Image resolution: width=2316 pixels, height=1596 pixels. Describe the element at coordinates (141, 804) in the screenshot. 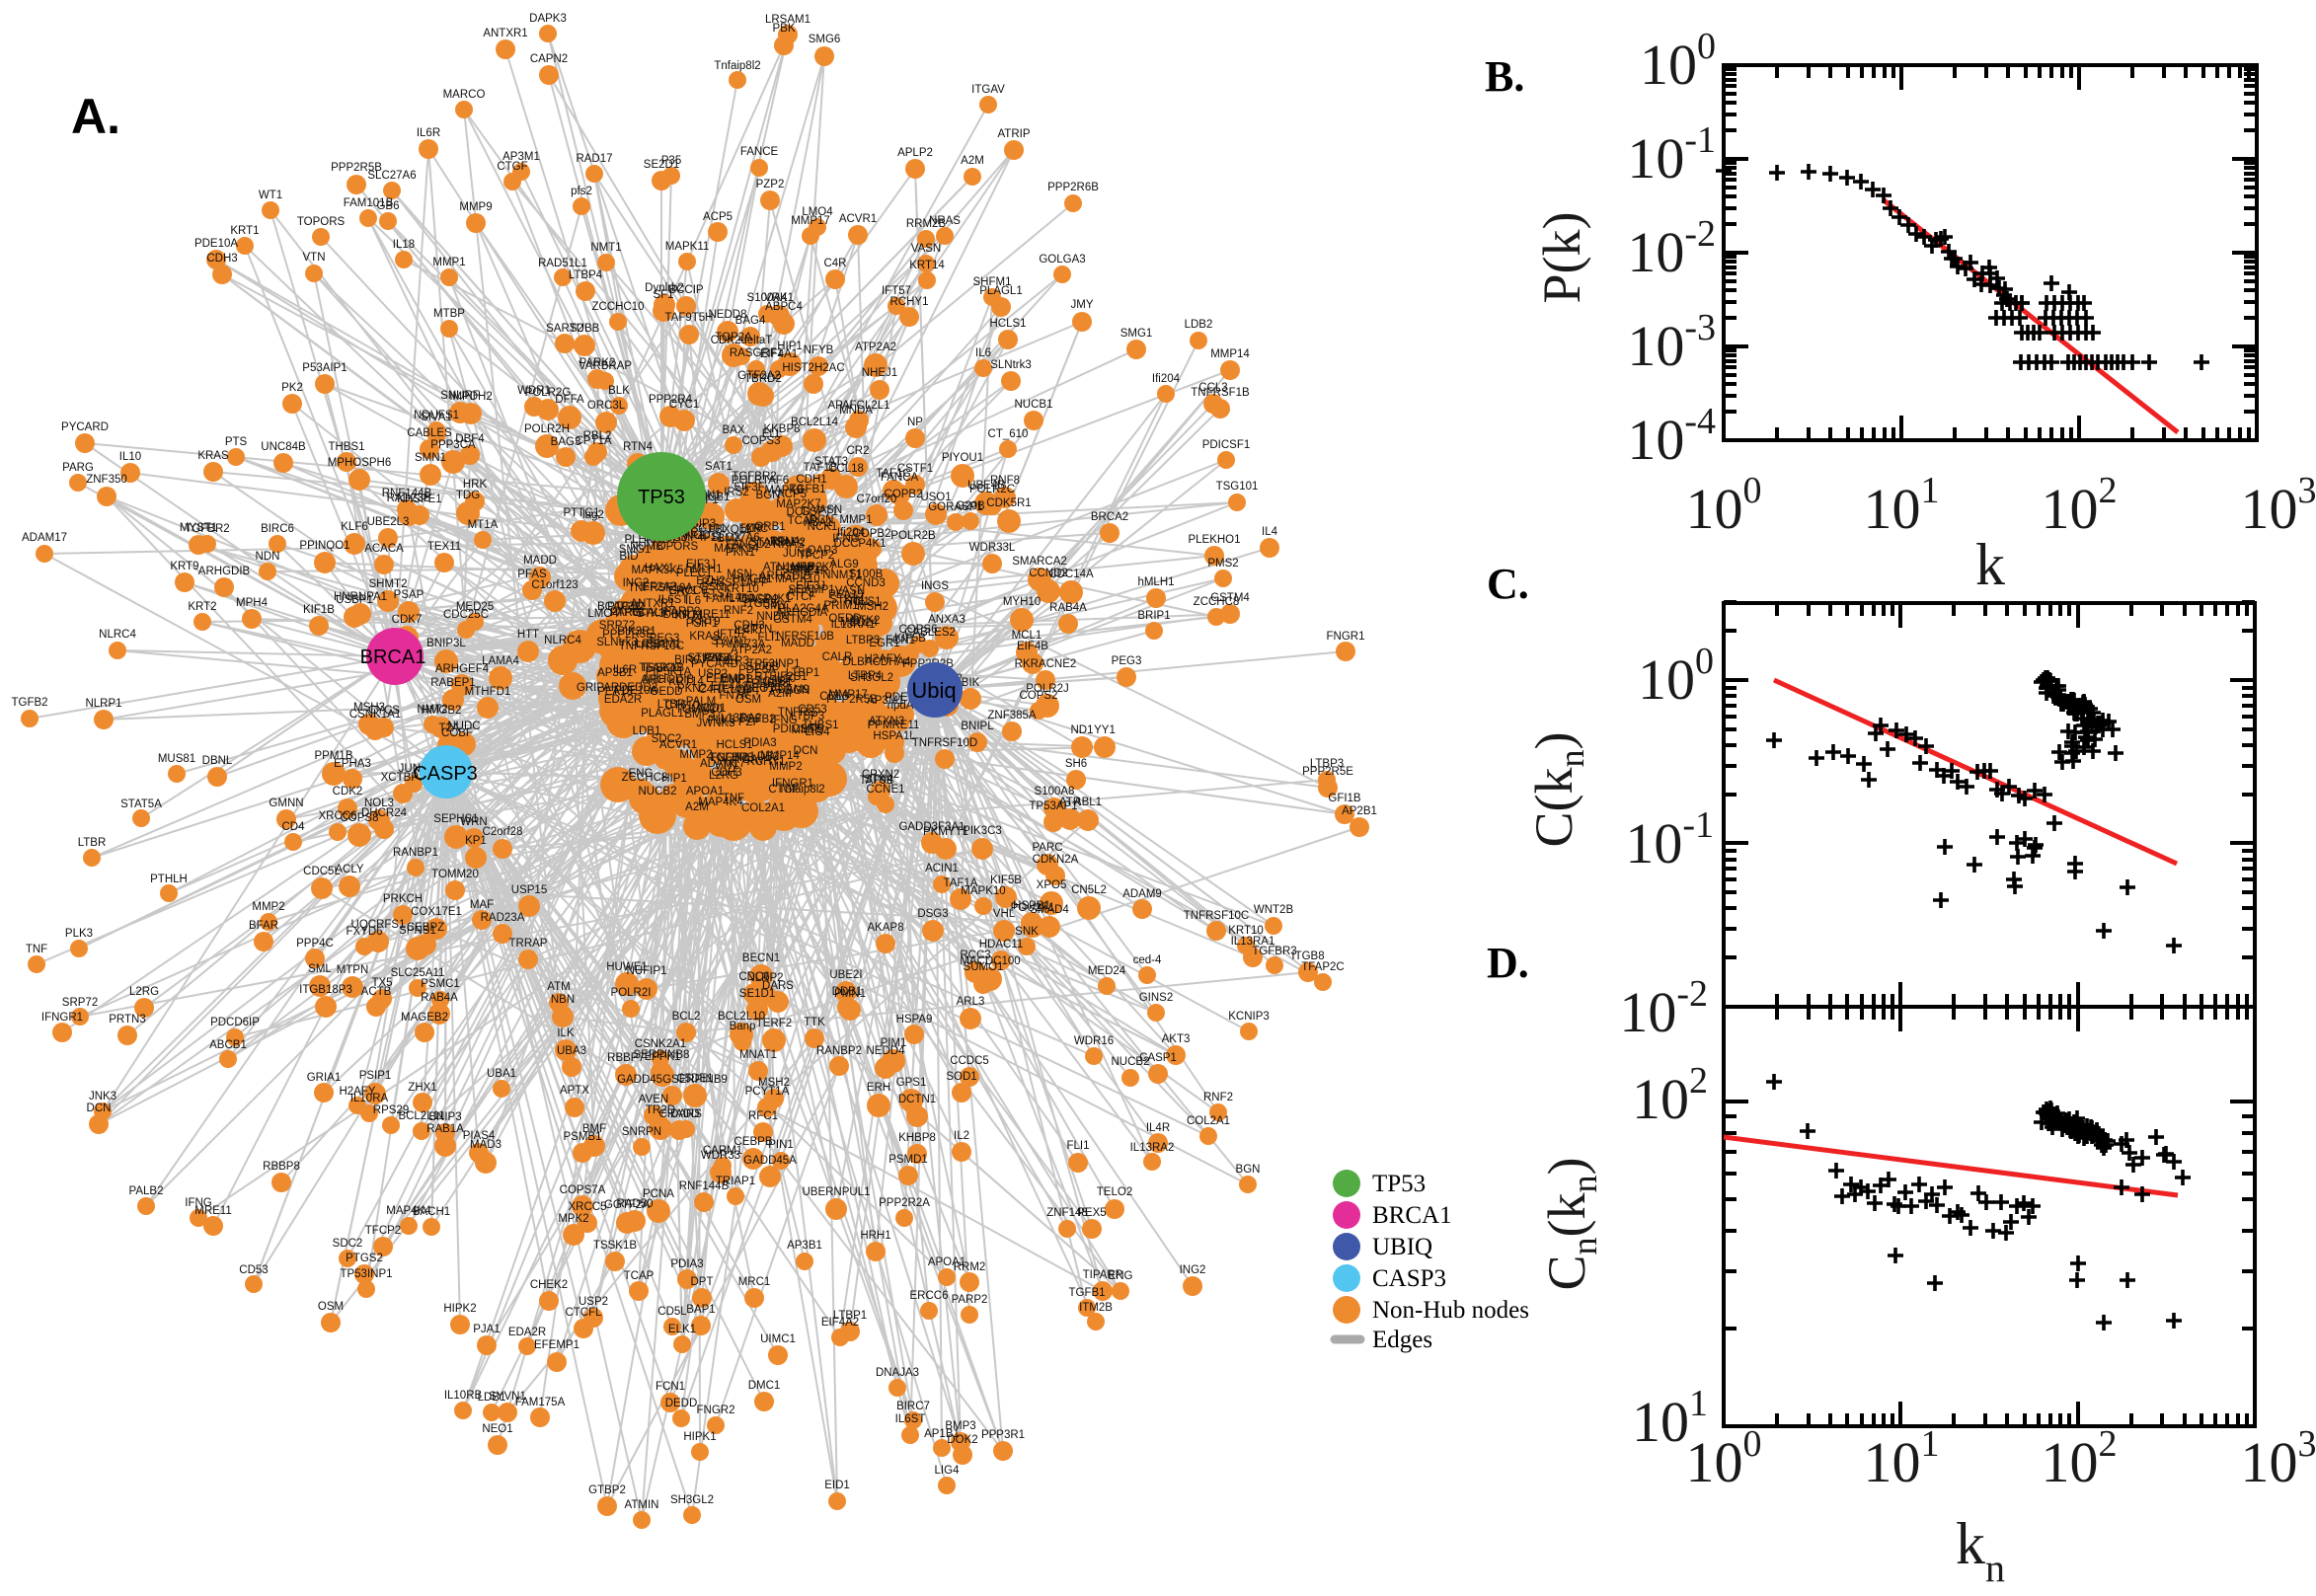

I see `svg-text: STAT5A` at that location.